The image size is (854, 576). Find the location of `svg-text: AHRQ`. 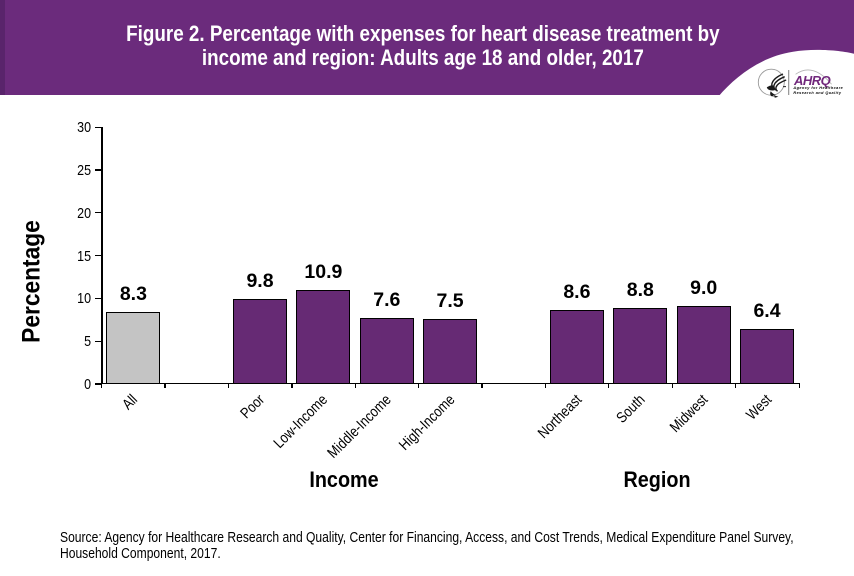

svg-text: AHRQ is located at coordinates (812, 80).